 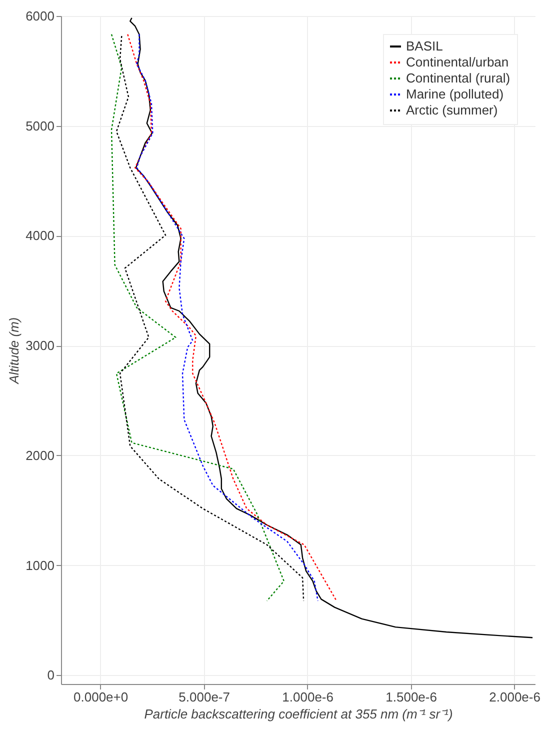 What do you see at coordinates (14, 351) in the screenshot?
I see `y-axis-title: Altitude (m)` at bounding box center [14, 351].